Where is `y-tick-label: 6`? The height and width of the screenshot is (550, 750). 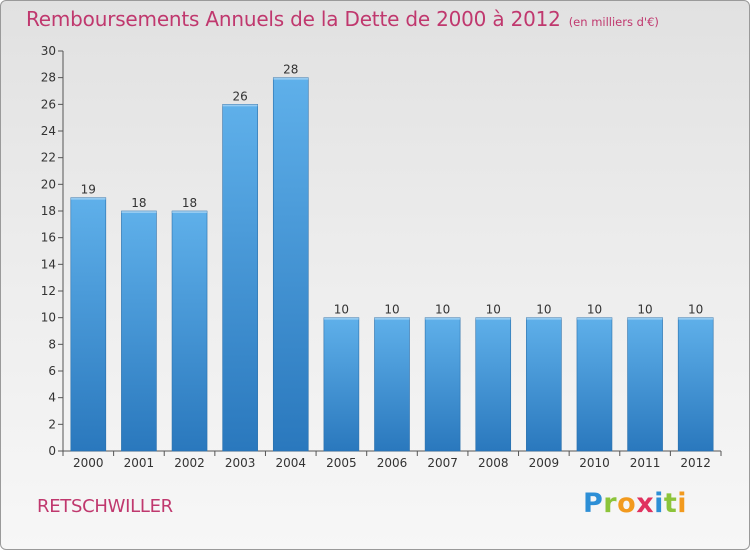 y-tick-label: 6 is located at coordinates (52, 371).